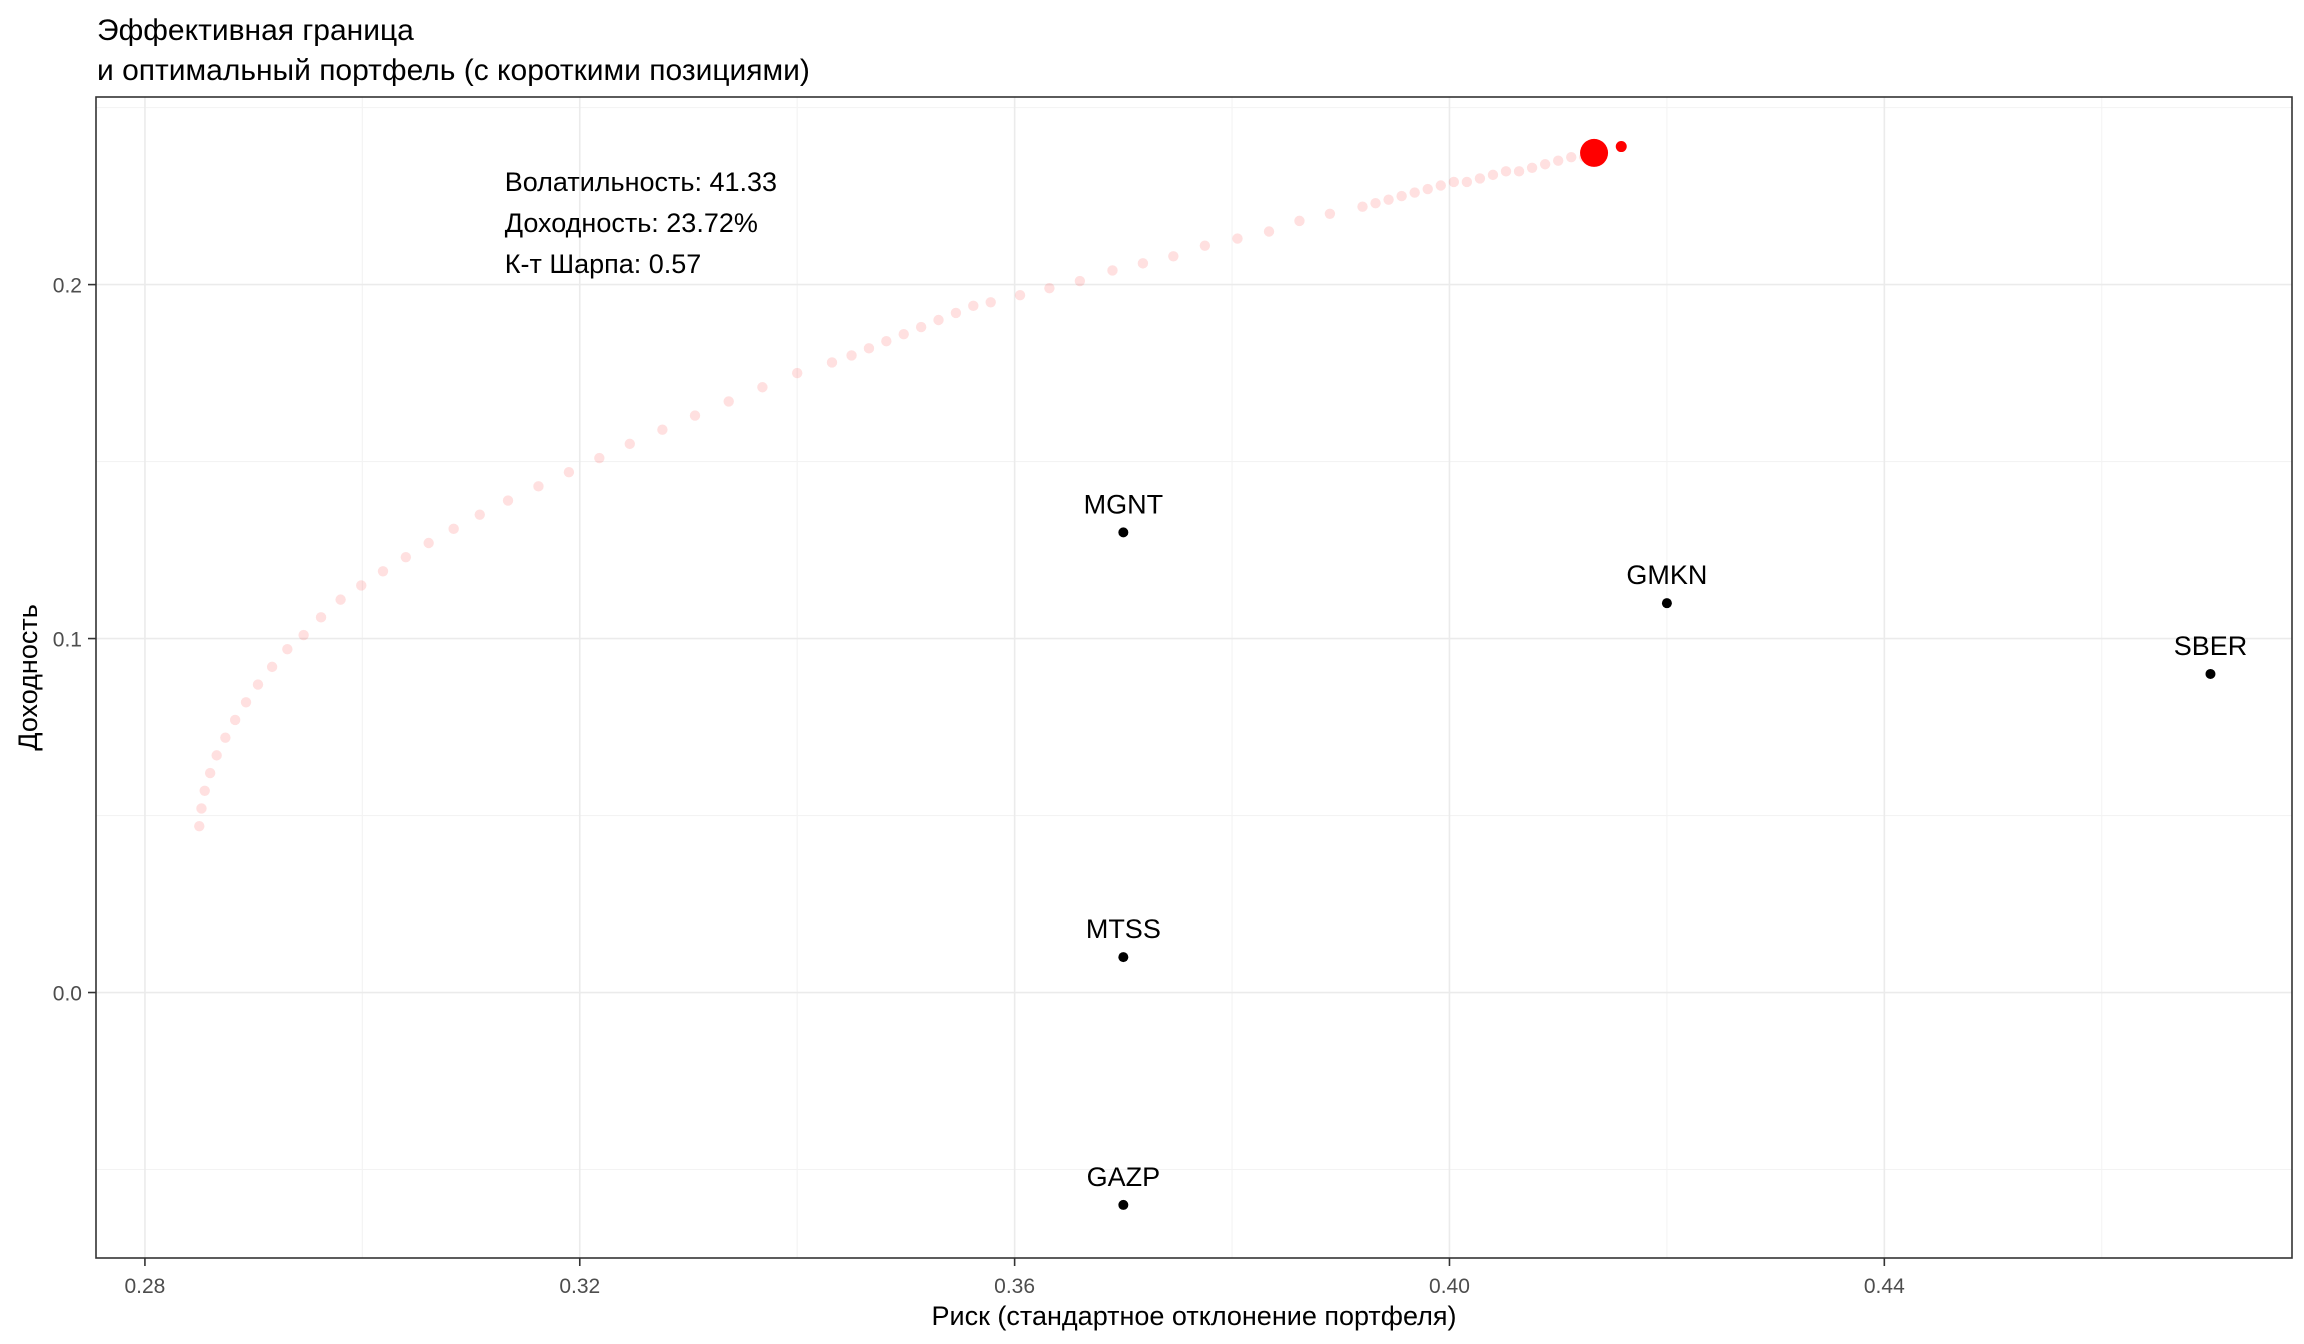 The image size is (2304, 1344). Describe the element at coordinates (1124, 1177) in the screenshot. I see `asset-label: GAZP` at that location.